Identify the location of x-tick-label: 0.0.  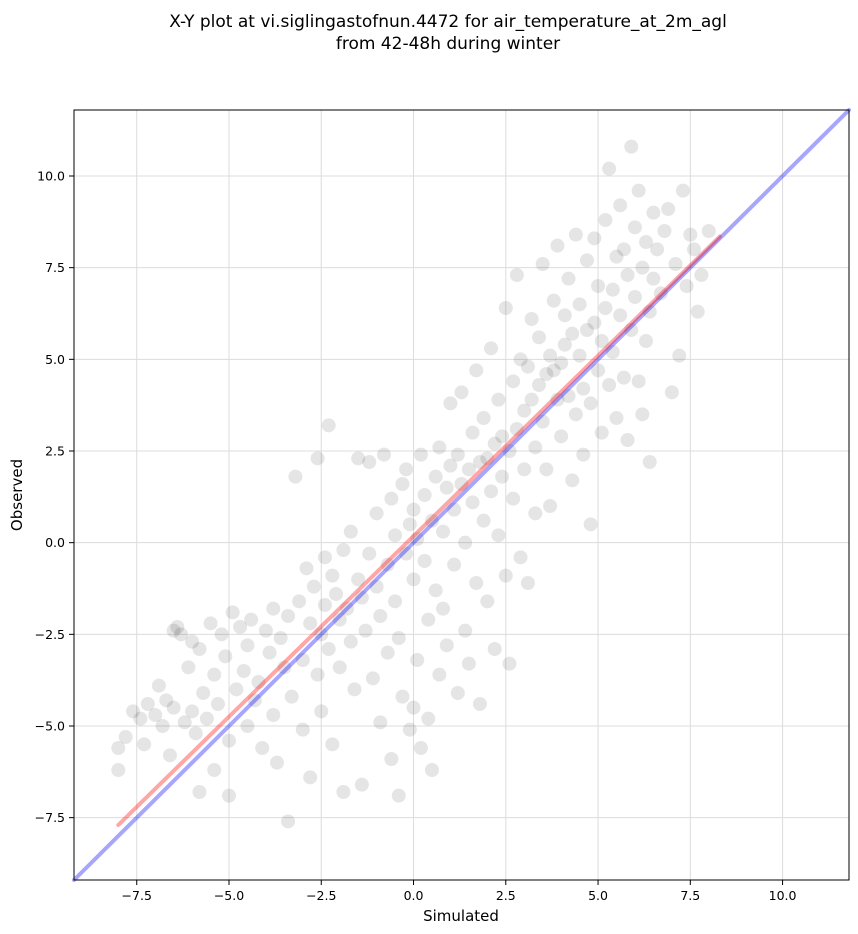
(414, 895).